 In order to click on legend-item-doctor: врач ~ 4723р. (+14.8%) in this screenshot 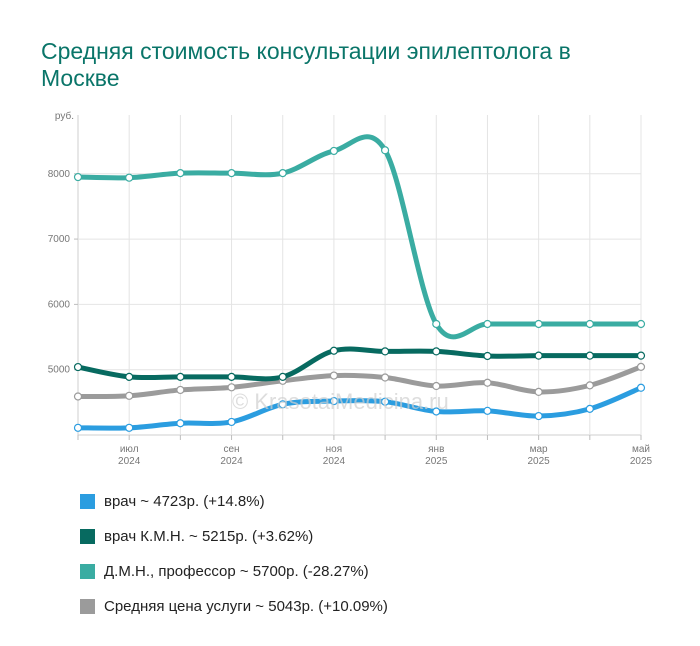, I will do `click(234, 501)`.